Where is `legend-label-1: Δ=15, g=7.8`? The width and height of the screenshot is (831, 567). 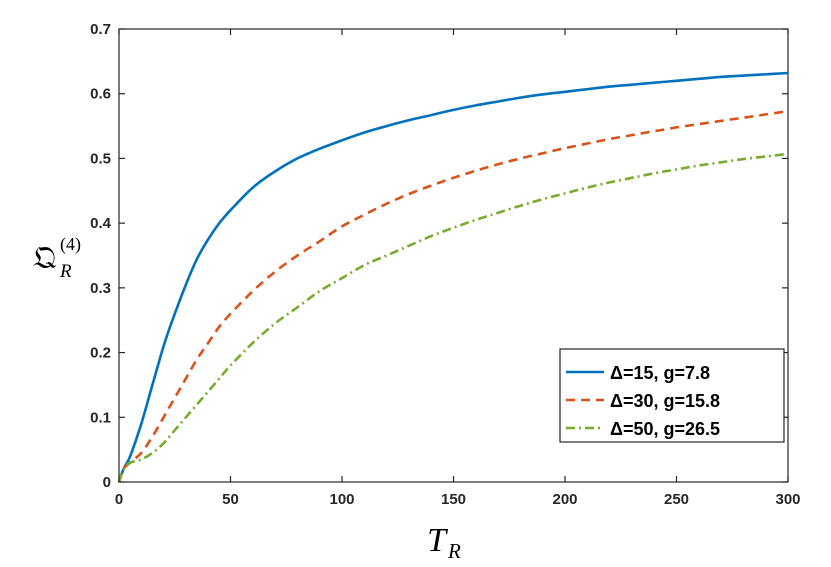 legend-label-1: Δ=15, g=7.8 is located at coordinates (660, 373).